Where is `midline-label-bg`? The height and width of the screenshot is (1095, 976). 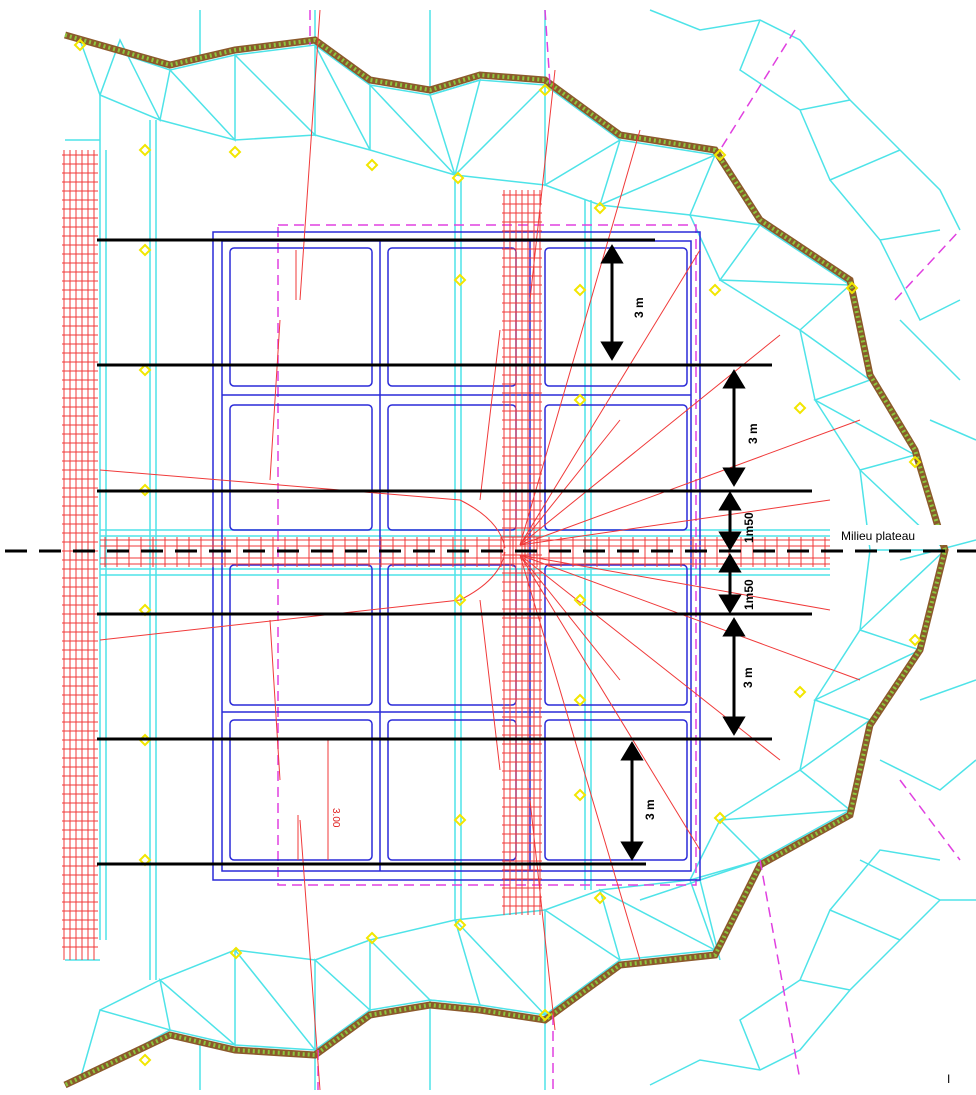
midline-label-bg is located at coordinates (895, 535).